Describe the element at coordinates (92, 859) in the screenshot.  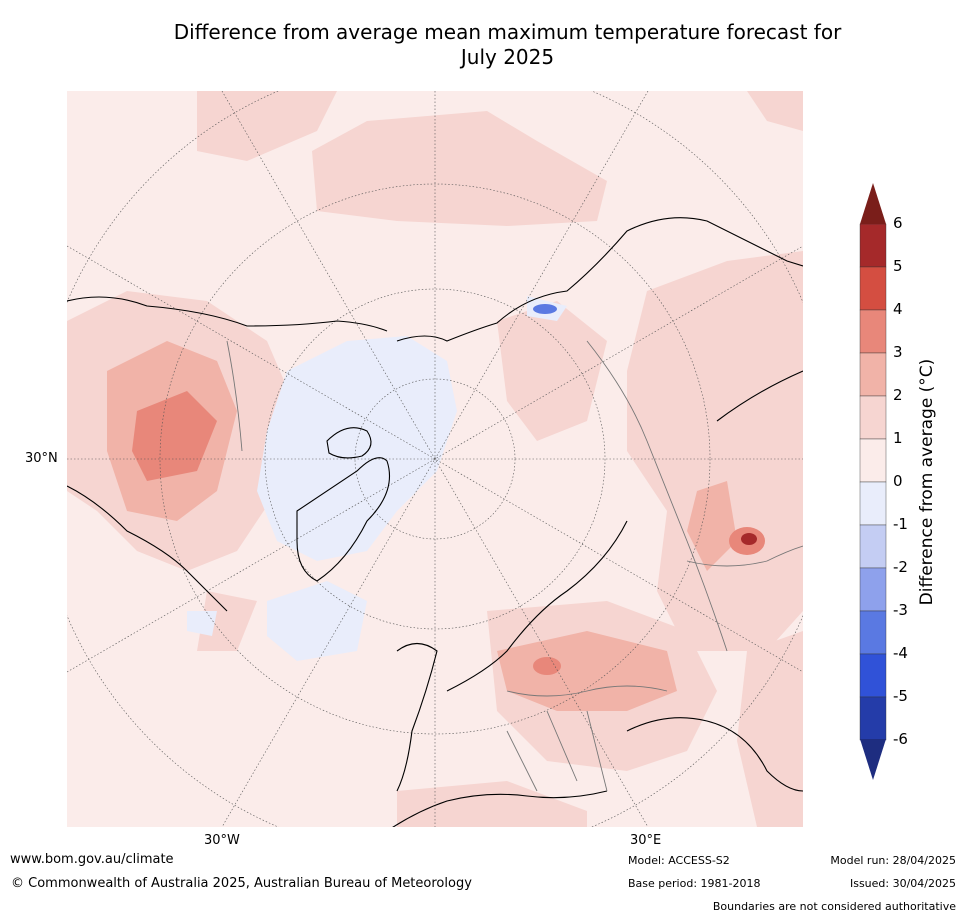
I see `footer-website: www.bom.gov.au/climate` at that location.